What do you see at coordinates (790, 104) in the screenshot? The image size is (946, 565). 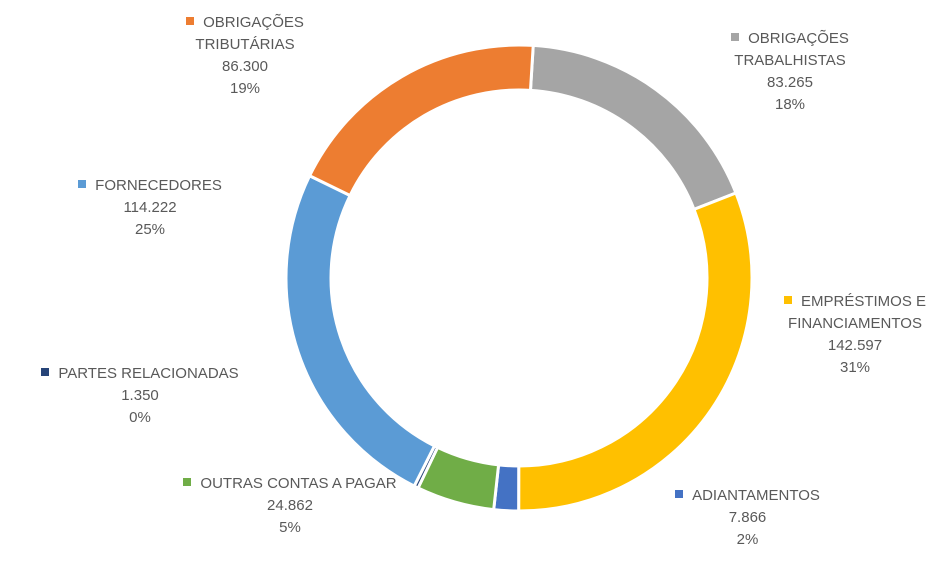 I see `percent-label: 18%` at bounding box center [790, 104].